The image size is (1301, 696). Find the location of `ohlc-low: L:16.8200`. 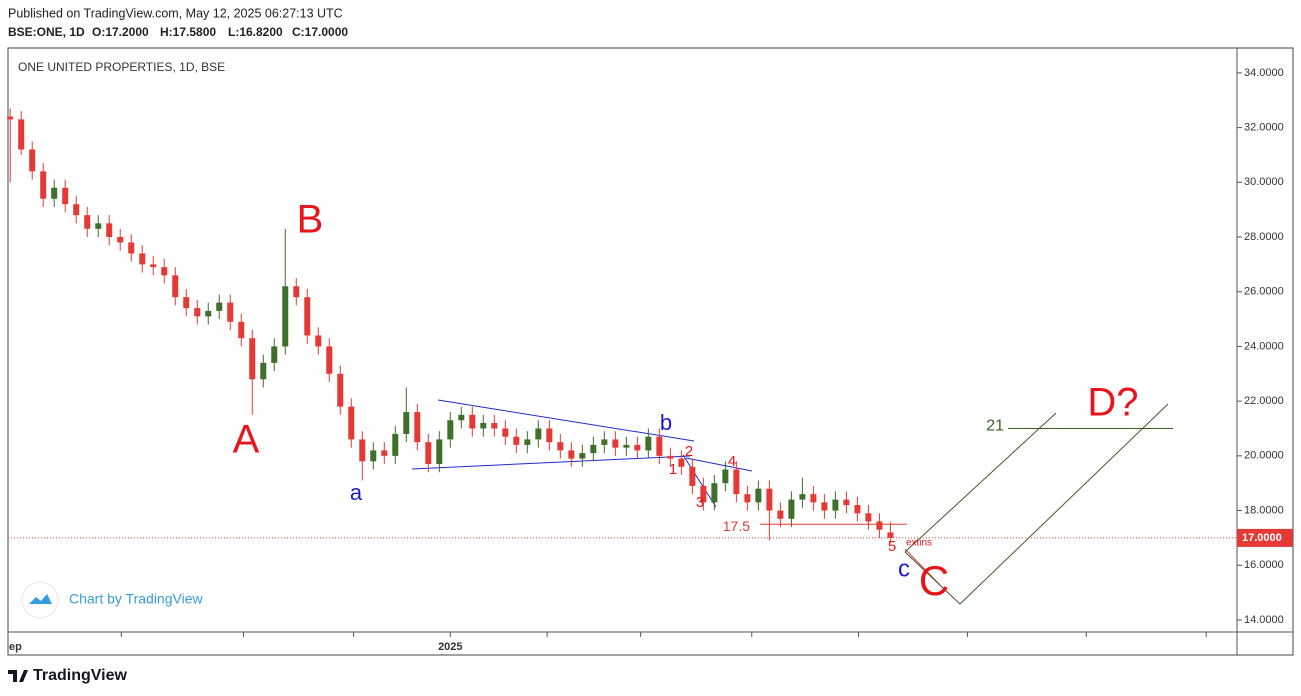

ohlc-low: L:16.8200 is located at coordinates (255, 32).